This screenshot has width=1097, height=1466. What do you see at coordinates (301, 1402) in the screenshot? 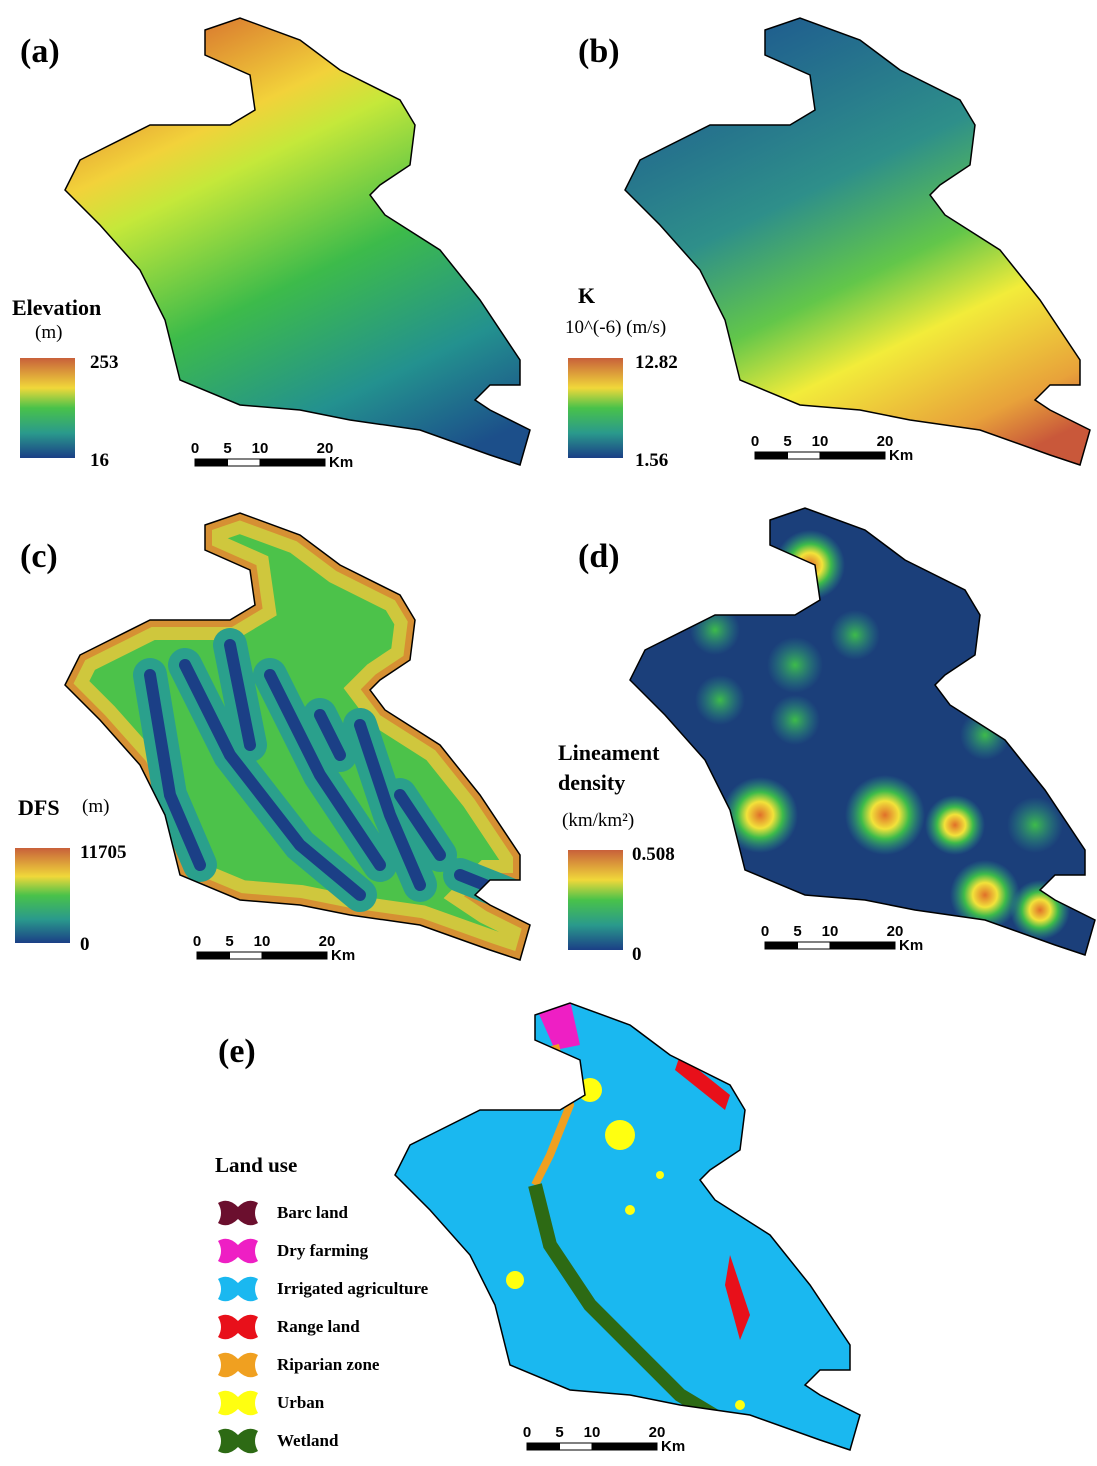
I see `legend-item: Urban` at bounding box center [301, 1402].